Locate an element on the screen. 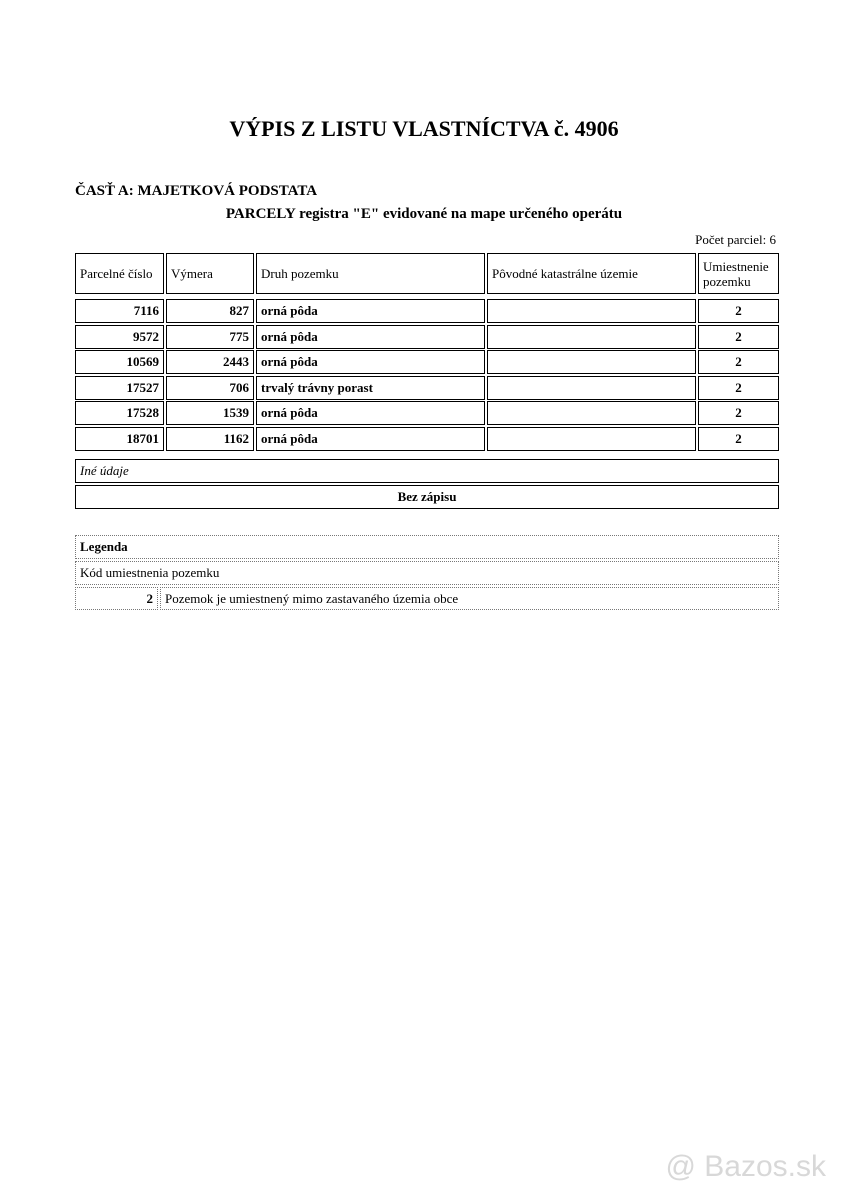 The height and width of the screenshot is (1200, 848). section-title: ČASŤ A: MAJETKOVÁ PODSTATA is located at coordinates (196, 191).